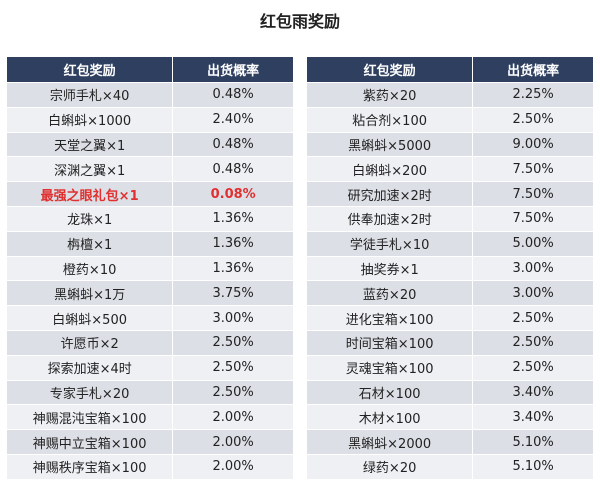 Image resolution: width=600 pixels, height=483 pixels. I want to click on reward-name-cell: 时间宝箱×100, so click(389, 342).